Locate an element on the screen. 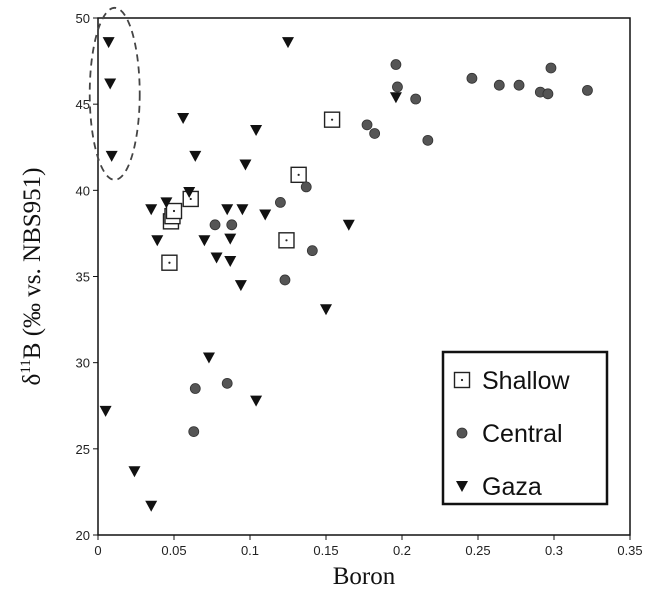 Image resolution: width=654 pixels, height=602 pixels. legend-label: Central is located at coordinates (522, 434).